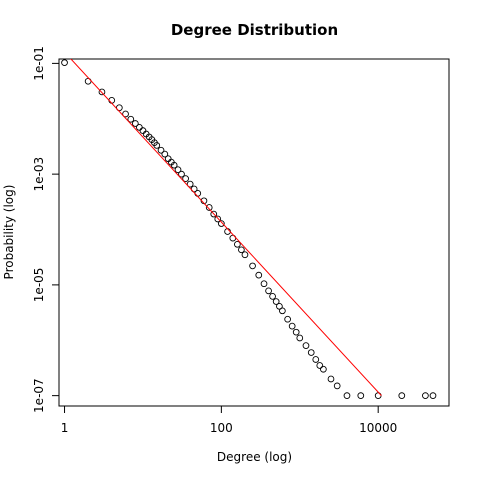 This screenshot has width=480, height=480. What do you see at coordinates (45, 229) in the screenshot?
I see `y-axis: 1e-01 1e-03 1e-05 1e-07` at bounding box center [45, 229].